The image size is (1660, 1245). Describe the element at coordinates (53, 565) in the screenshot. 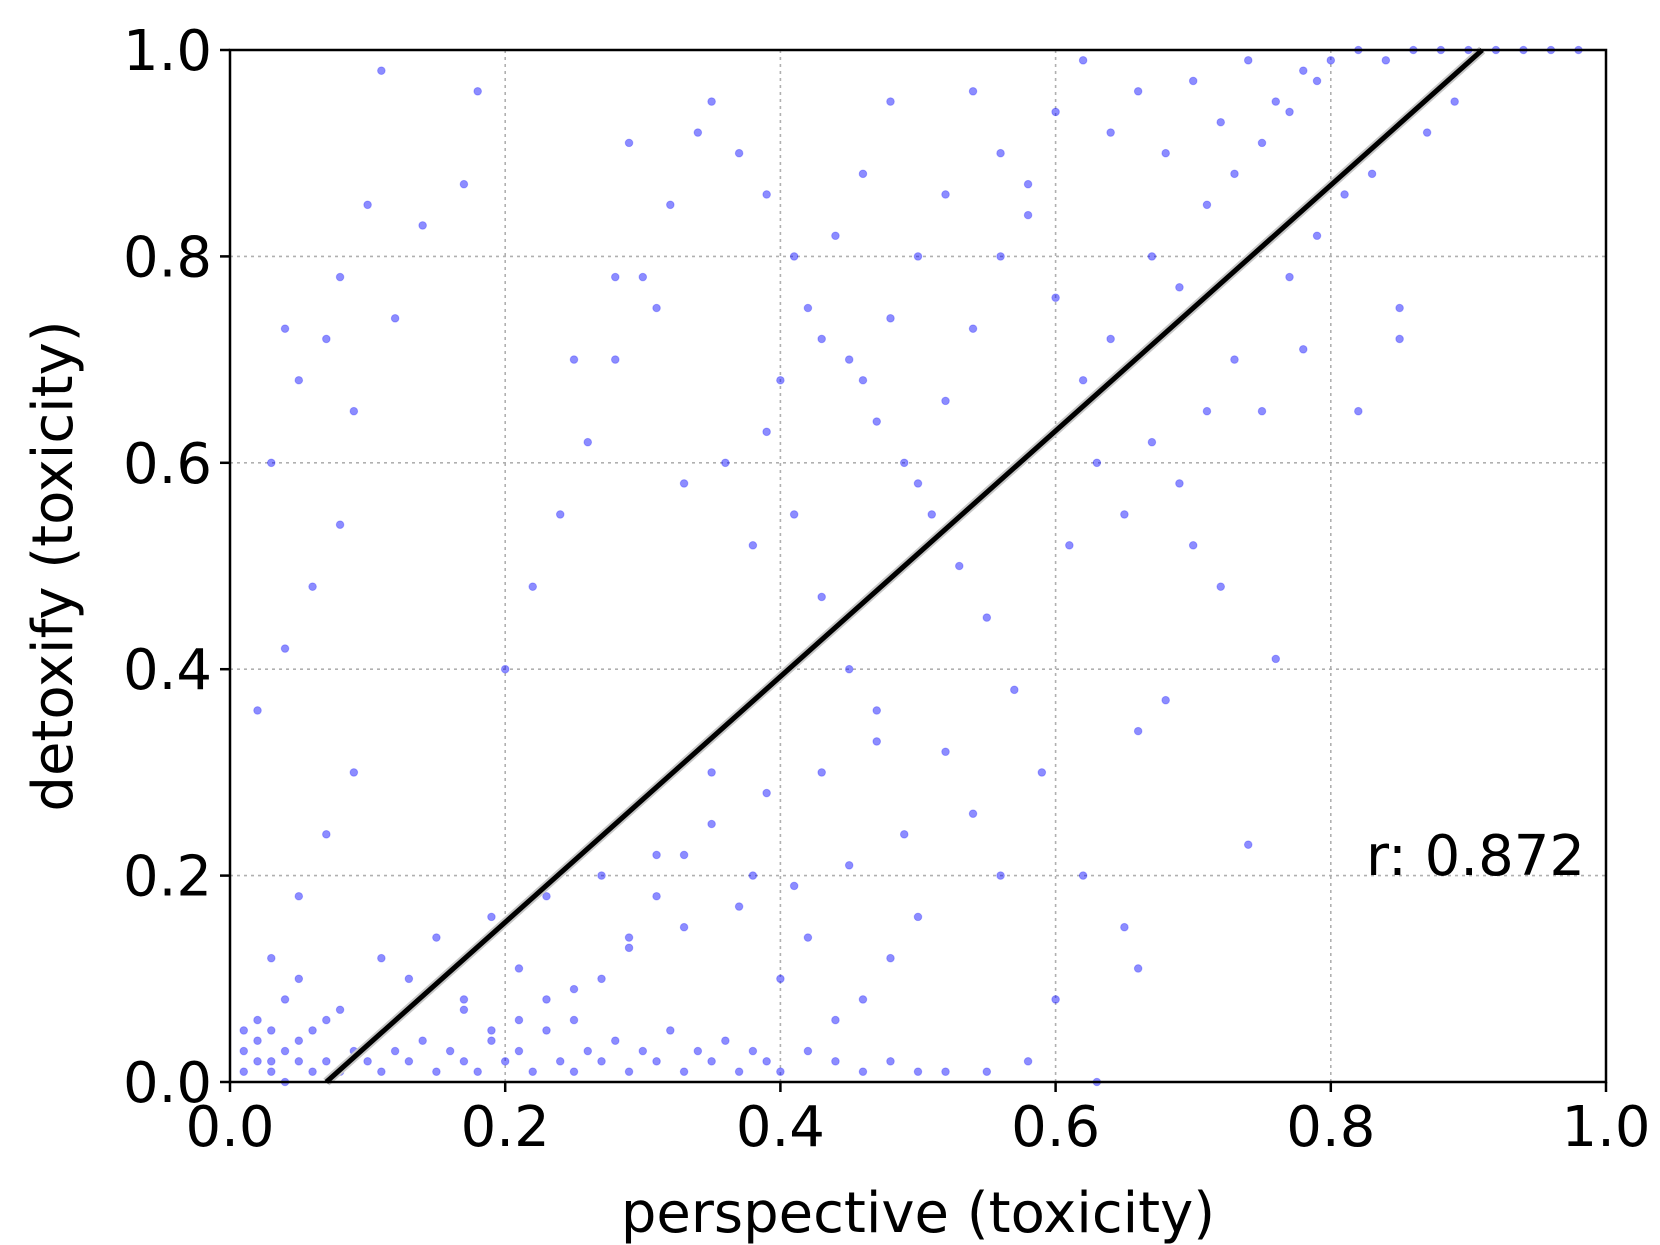

I see `y-axis-label: detoxify (toxicity)` at that location.